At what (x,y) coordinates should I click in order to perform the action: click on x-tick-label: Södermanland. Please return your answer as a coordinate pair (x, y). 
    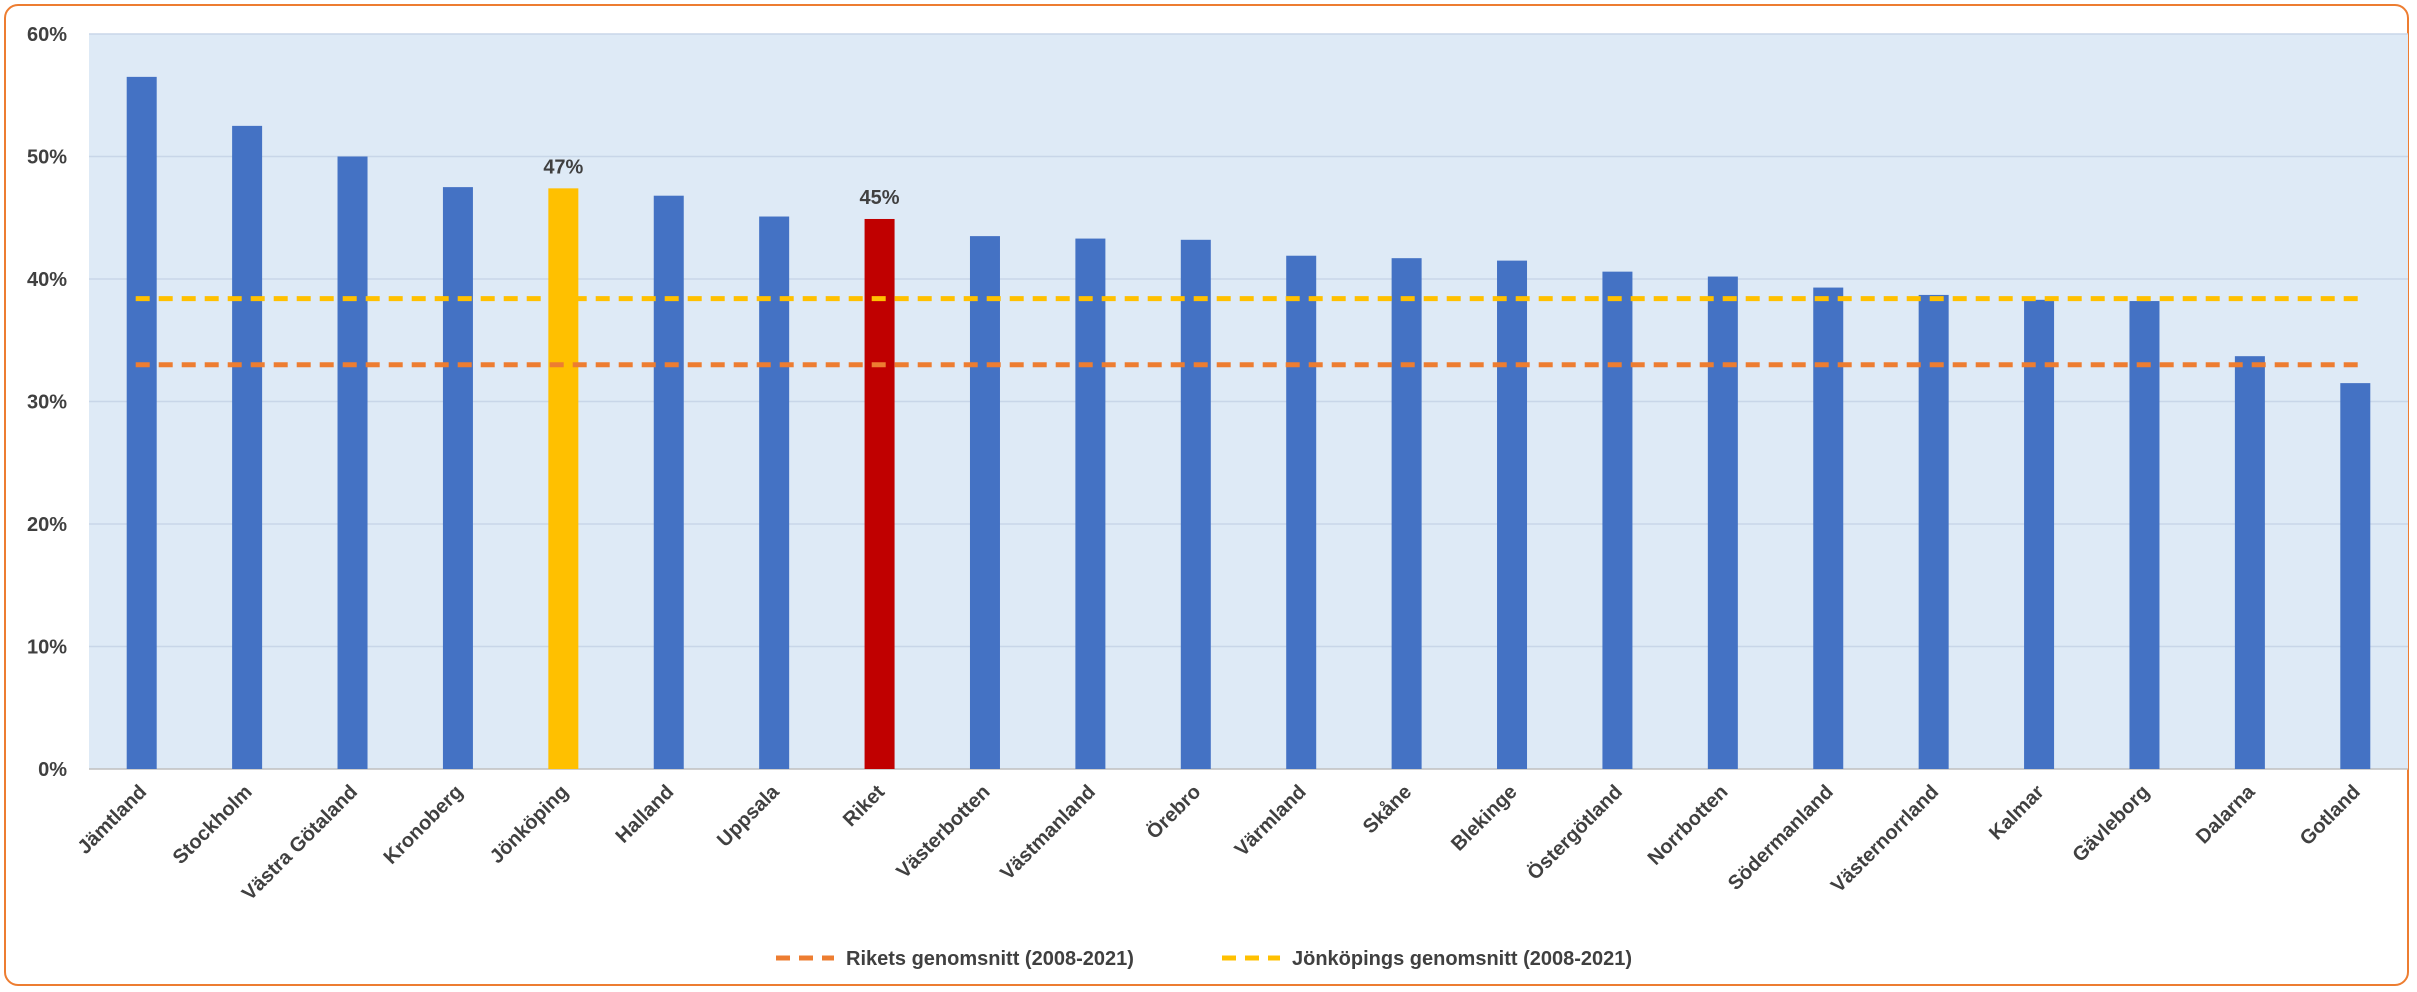
    Looking at the image, I should click on (1781, 838).